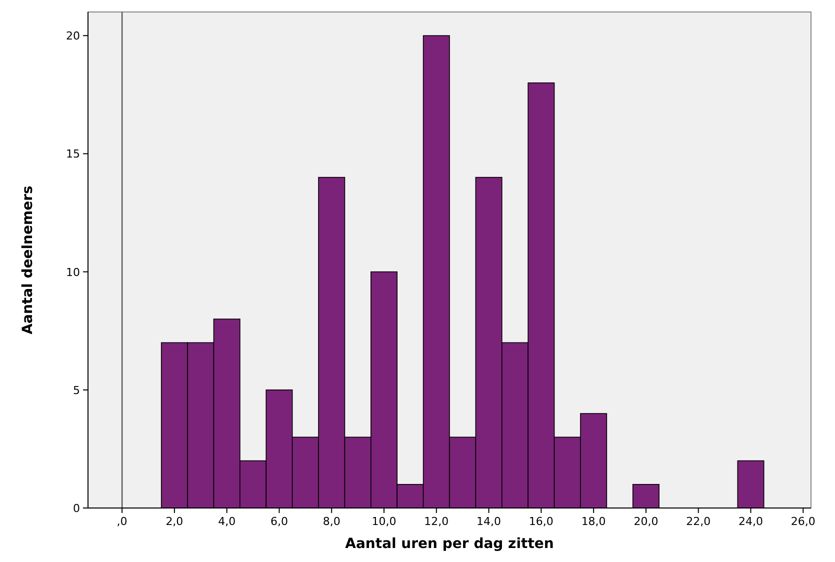 Image resolution: width=835 pixels, height=562 pixels. Describe the element at coordinates (76, 508) in the screenshot. I see `y-tick-label: 0` at that location.